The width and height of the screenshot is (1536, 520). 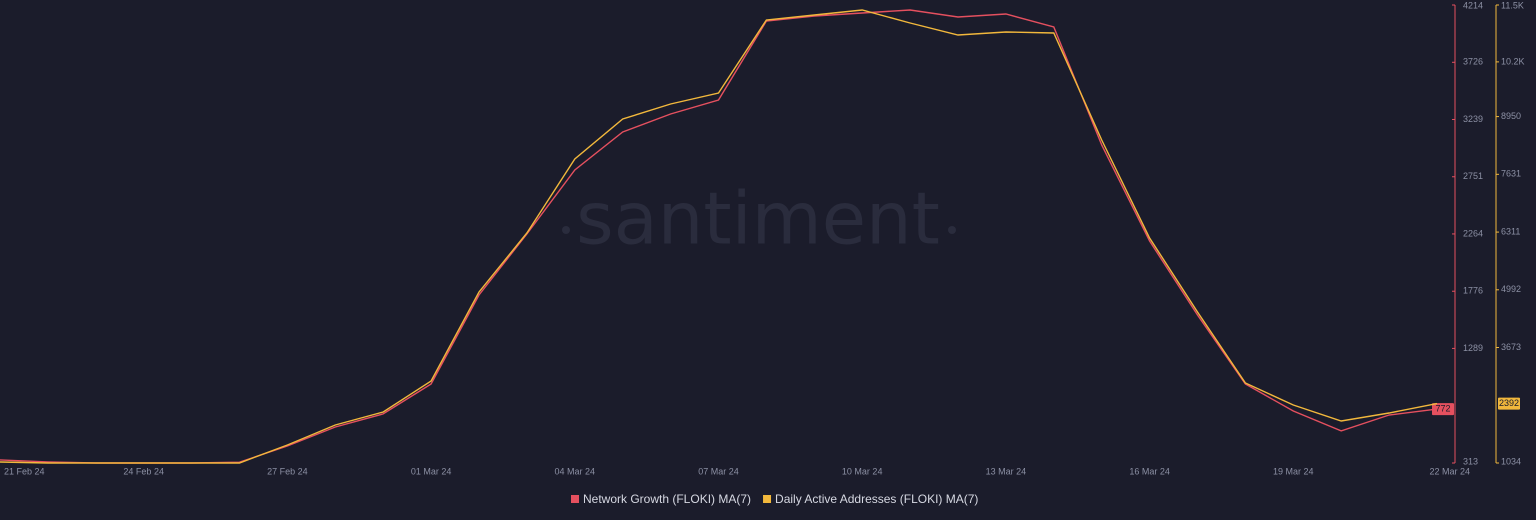 I want to click on y-tick-label: 313, so click(x=1470, y=461).